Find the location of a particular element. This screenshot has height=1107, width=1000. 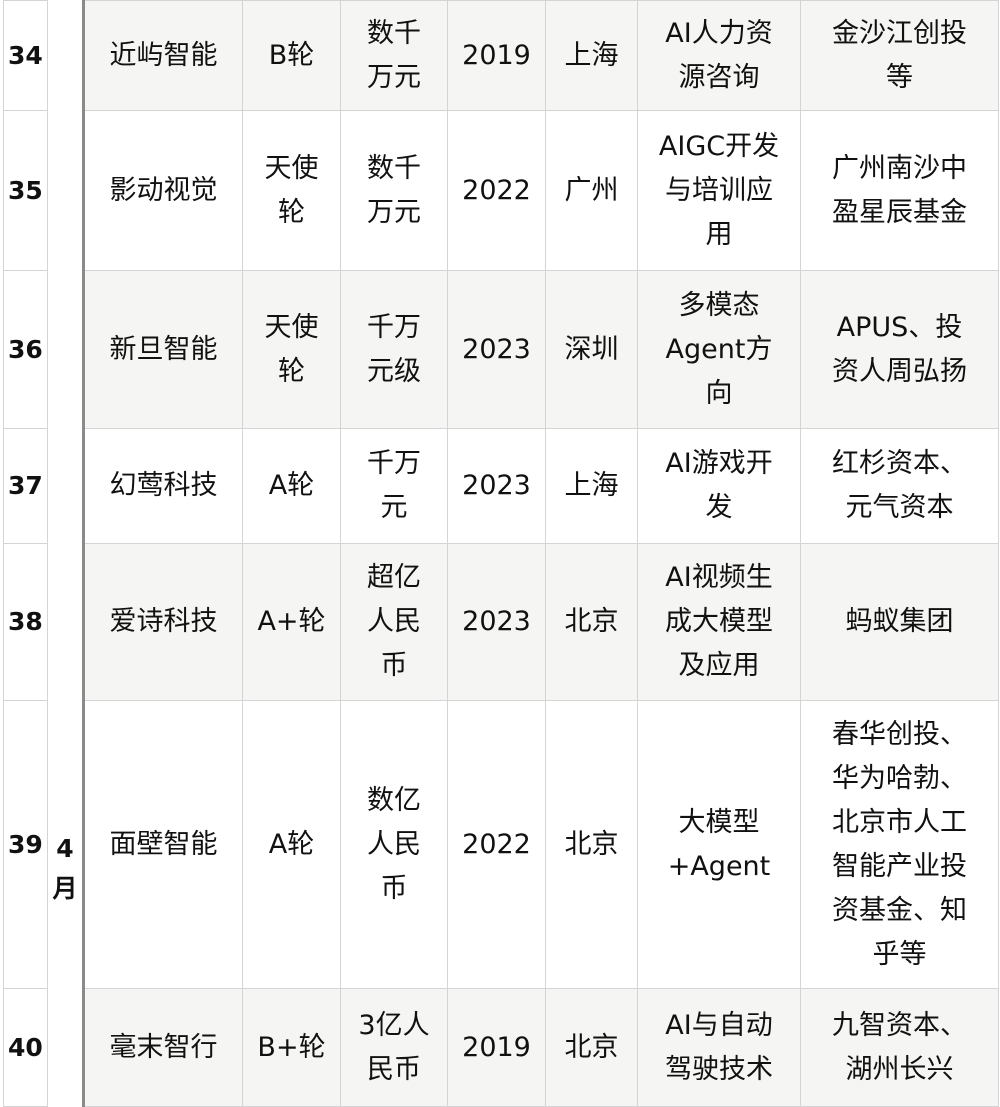

cell-investors: 广州南沙中 盈星辰基金 is located at coordinates (899, 190).